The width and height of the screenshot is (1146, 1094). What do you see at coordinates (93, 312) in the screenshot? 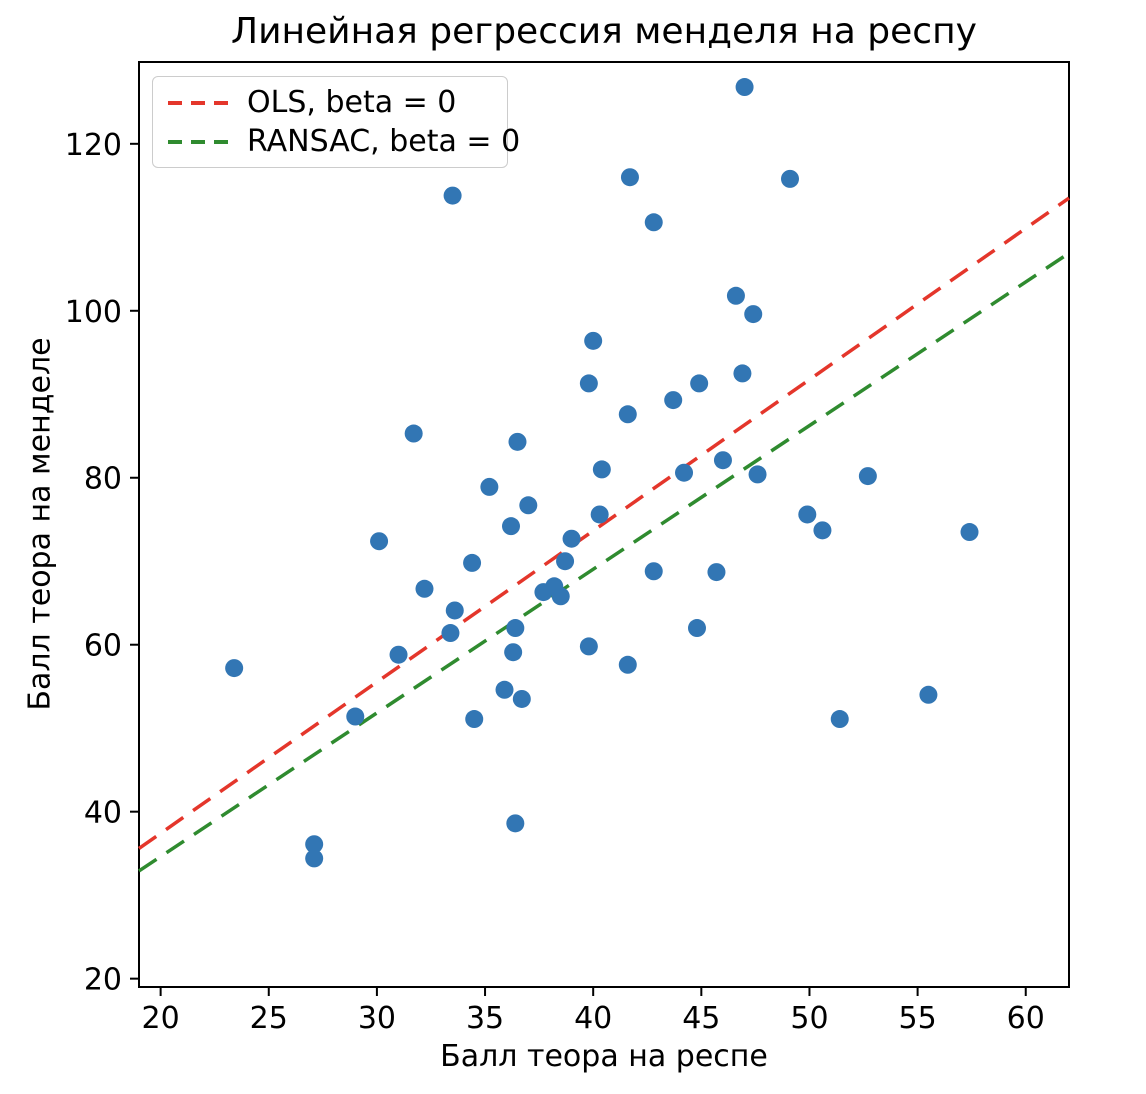
I see `y-tick-label: 100` at bounding box center [93, 312].